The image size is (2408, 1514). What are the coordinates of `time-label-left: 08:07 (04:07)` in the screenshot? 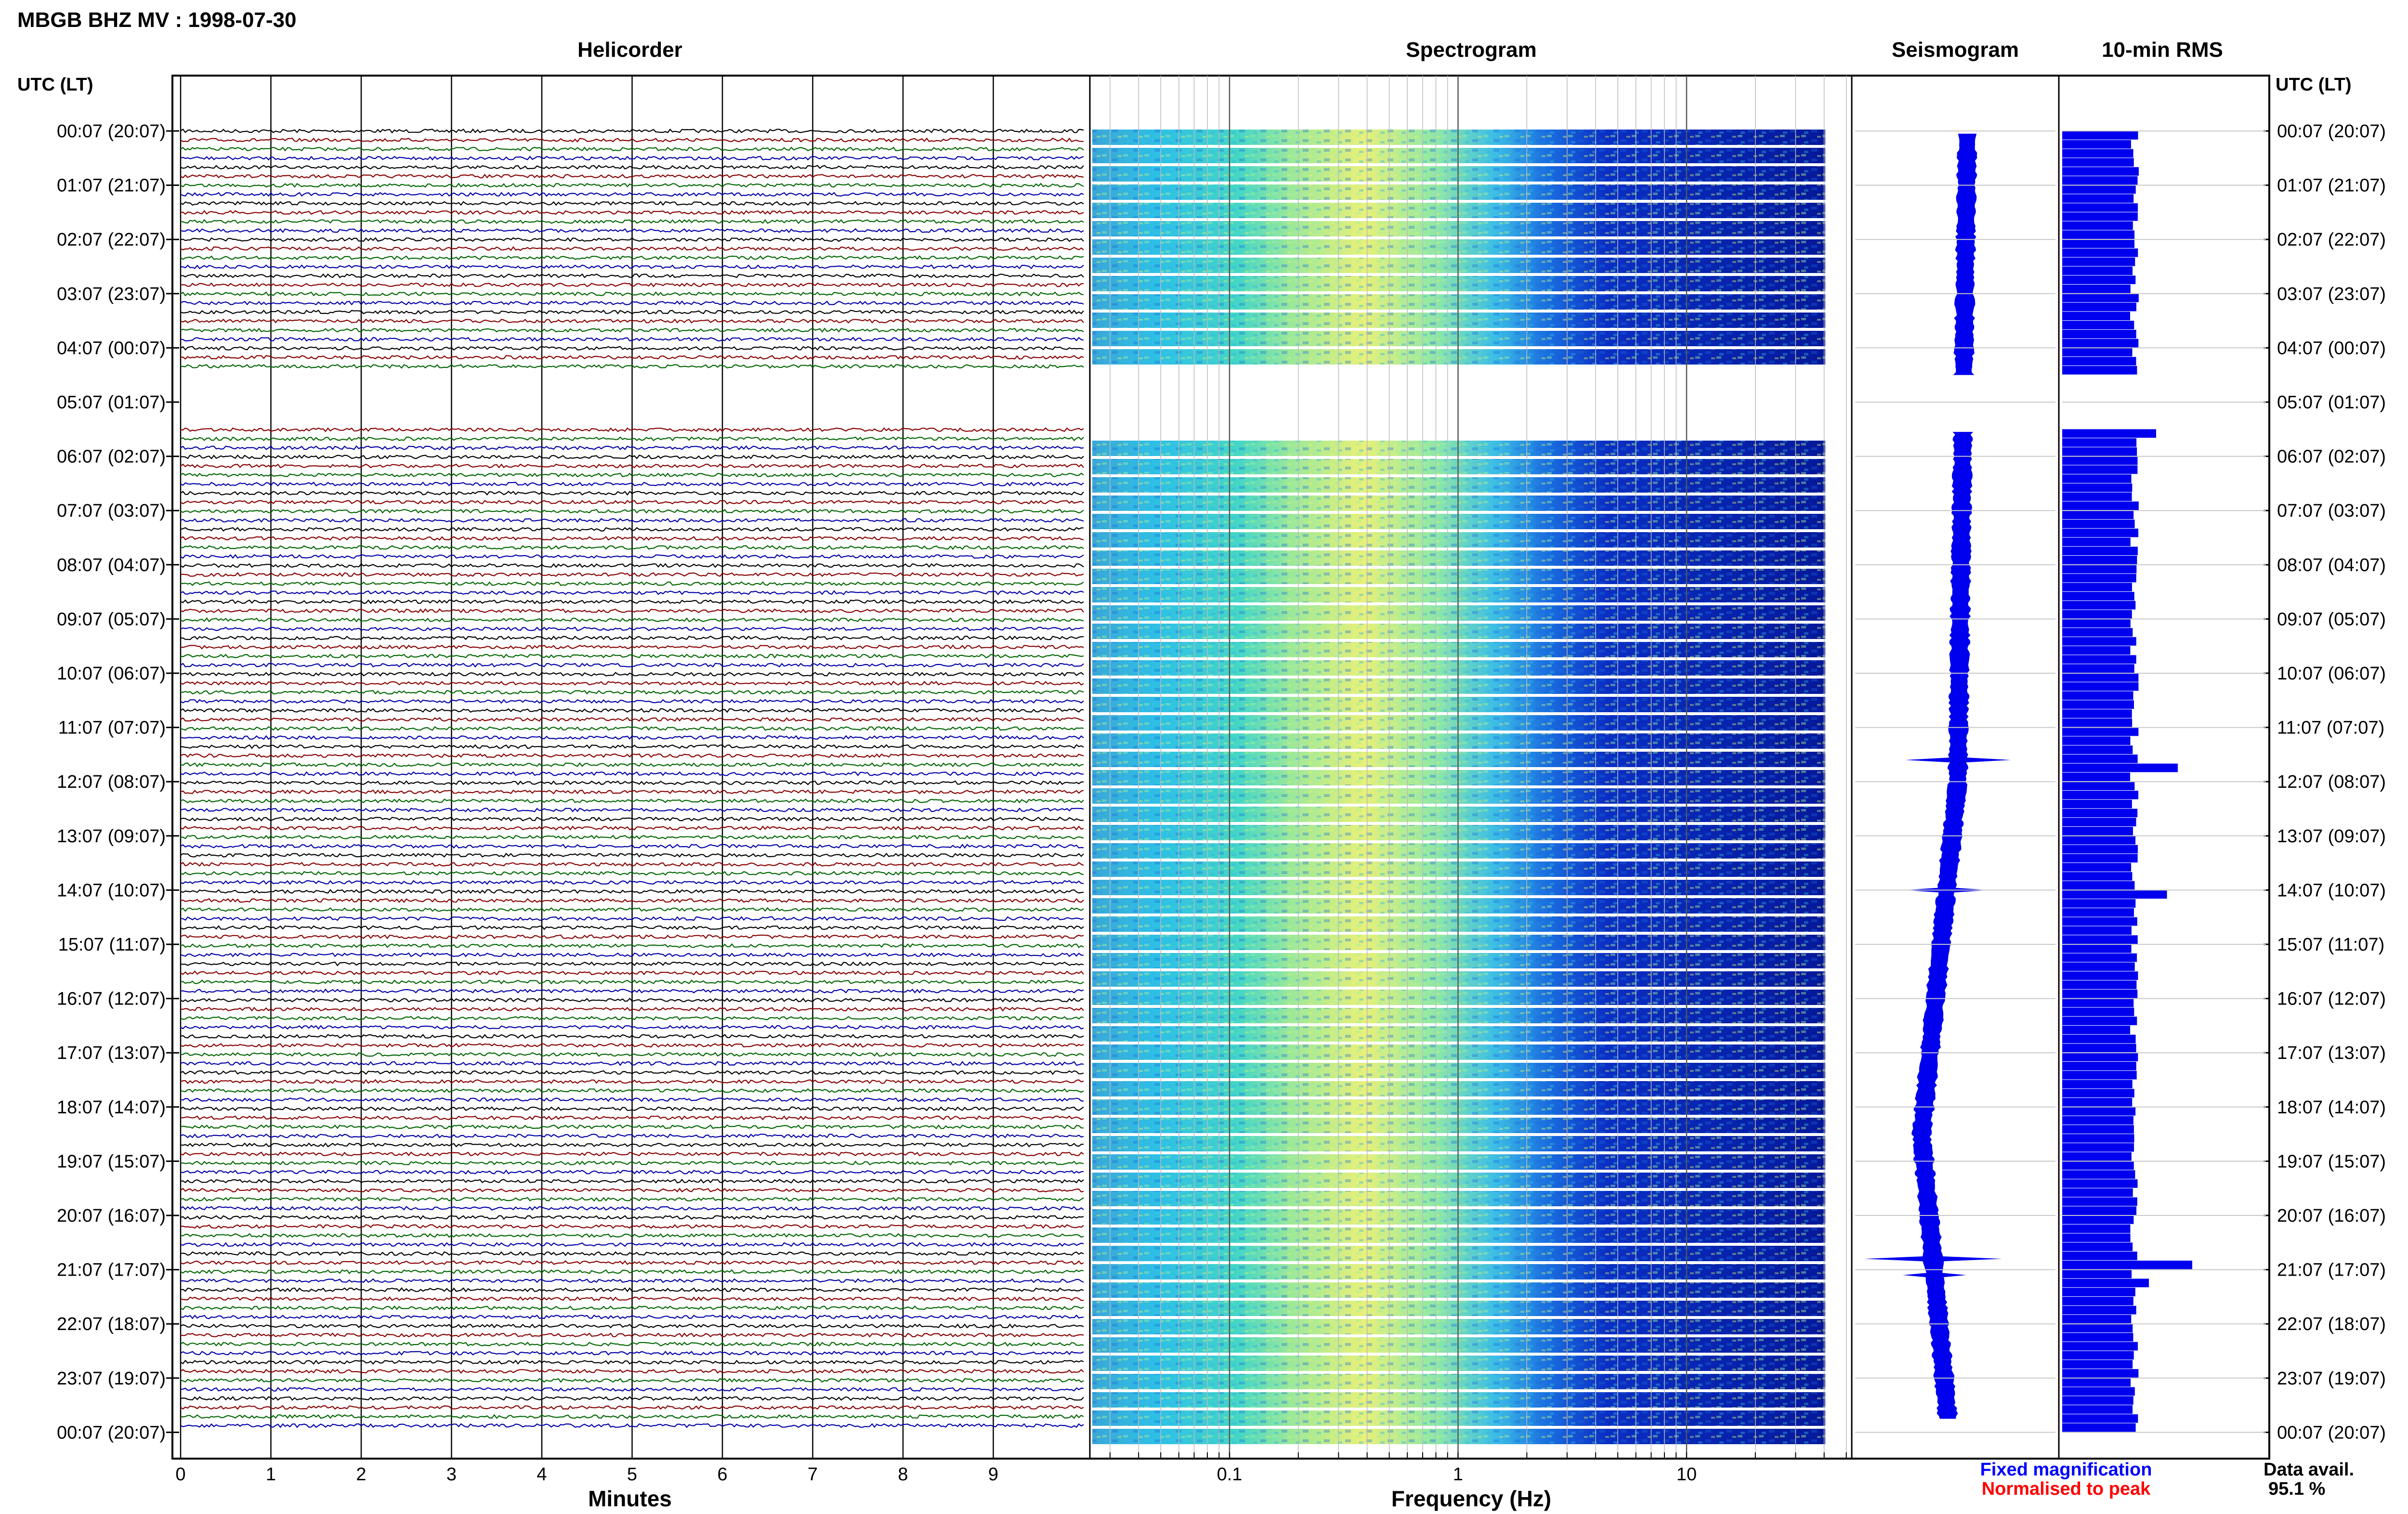 It's located at (111, 565).